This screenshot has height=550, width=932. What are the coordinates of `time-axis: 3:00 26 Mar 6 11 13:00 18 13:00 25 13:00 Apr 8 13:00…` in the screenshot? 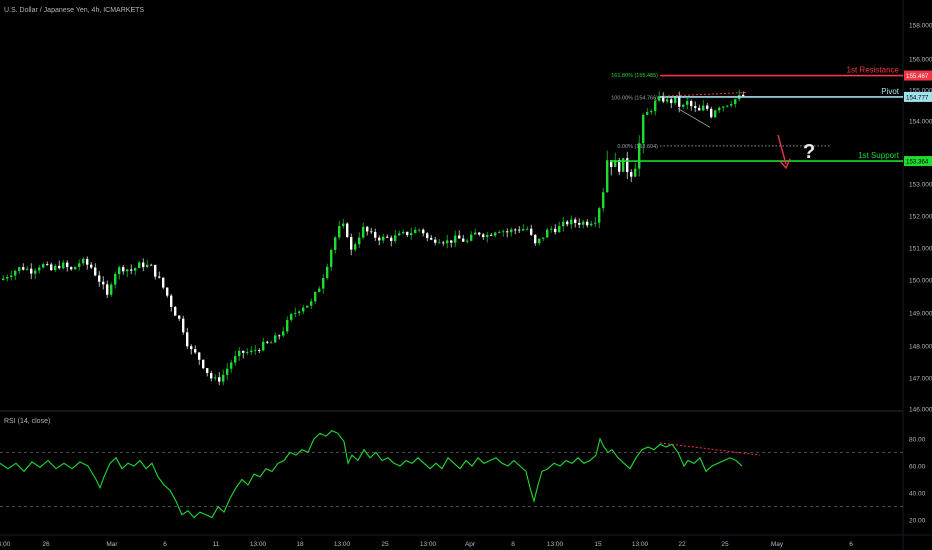 It's located at (466, 541).